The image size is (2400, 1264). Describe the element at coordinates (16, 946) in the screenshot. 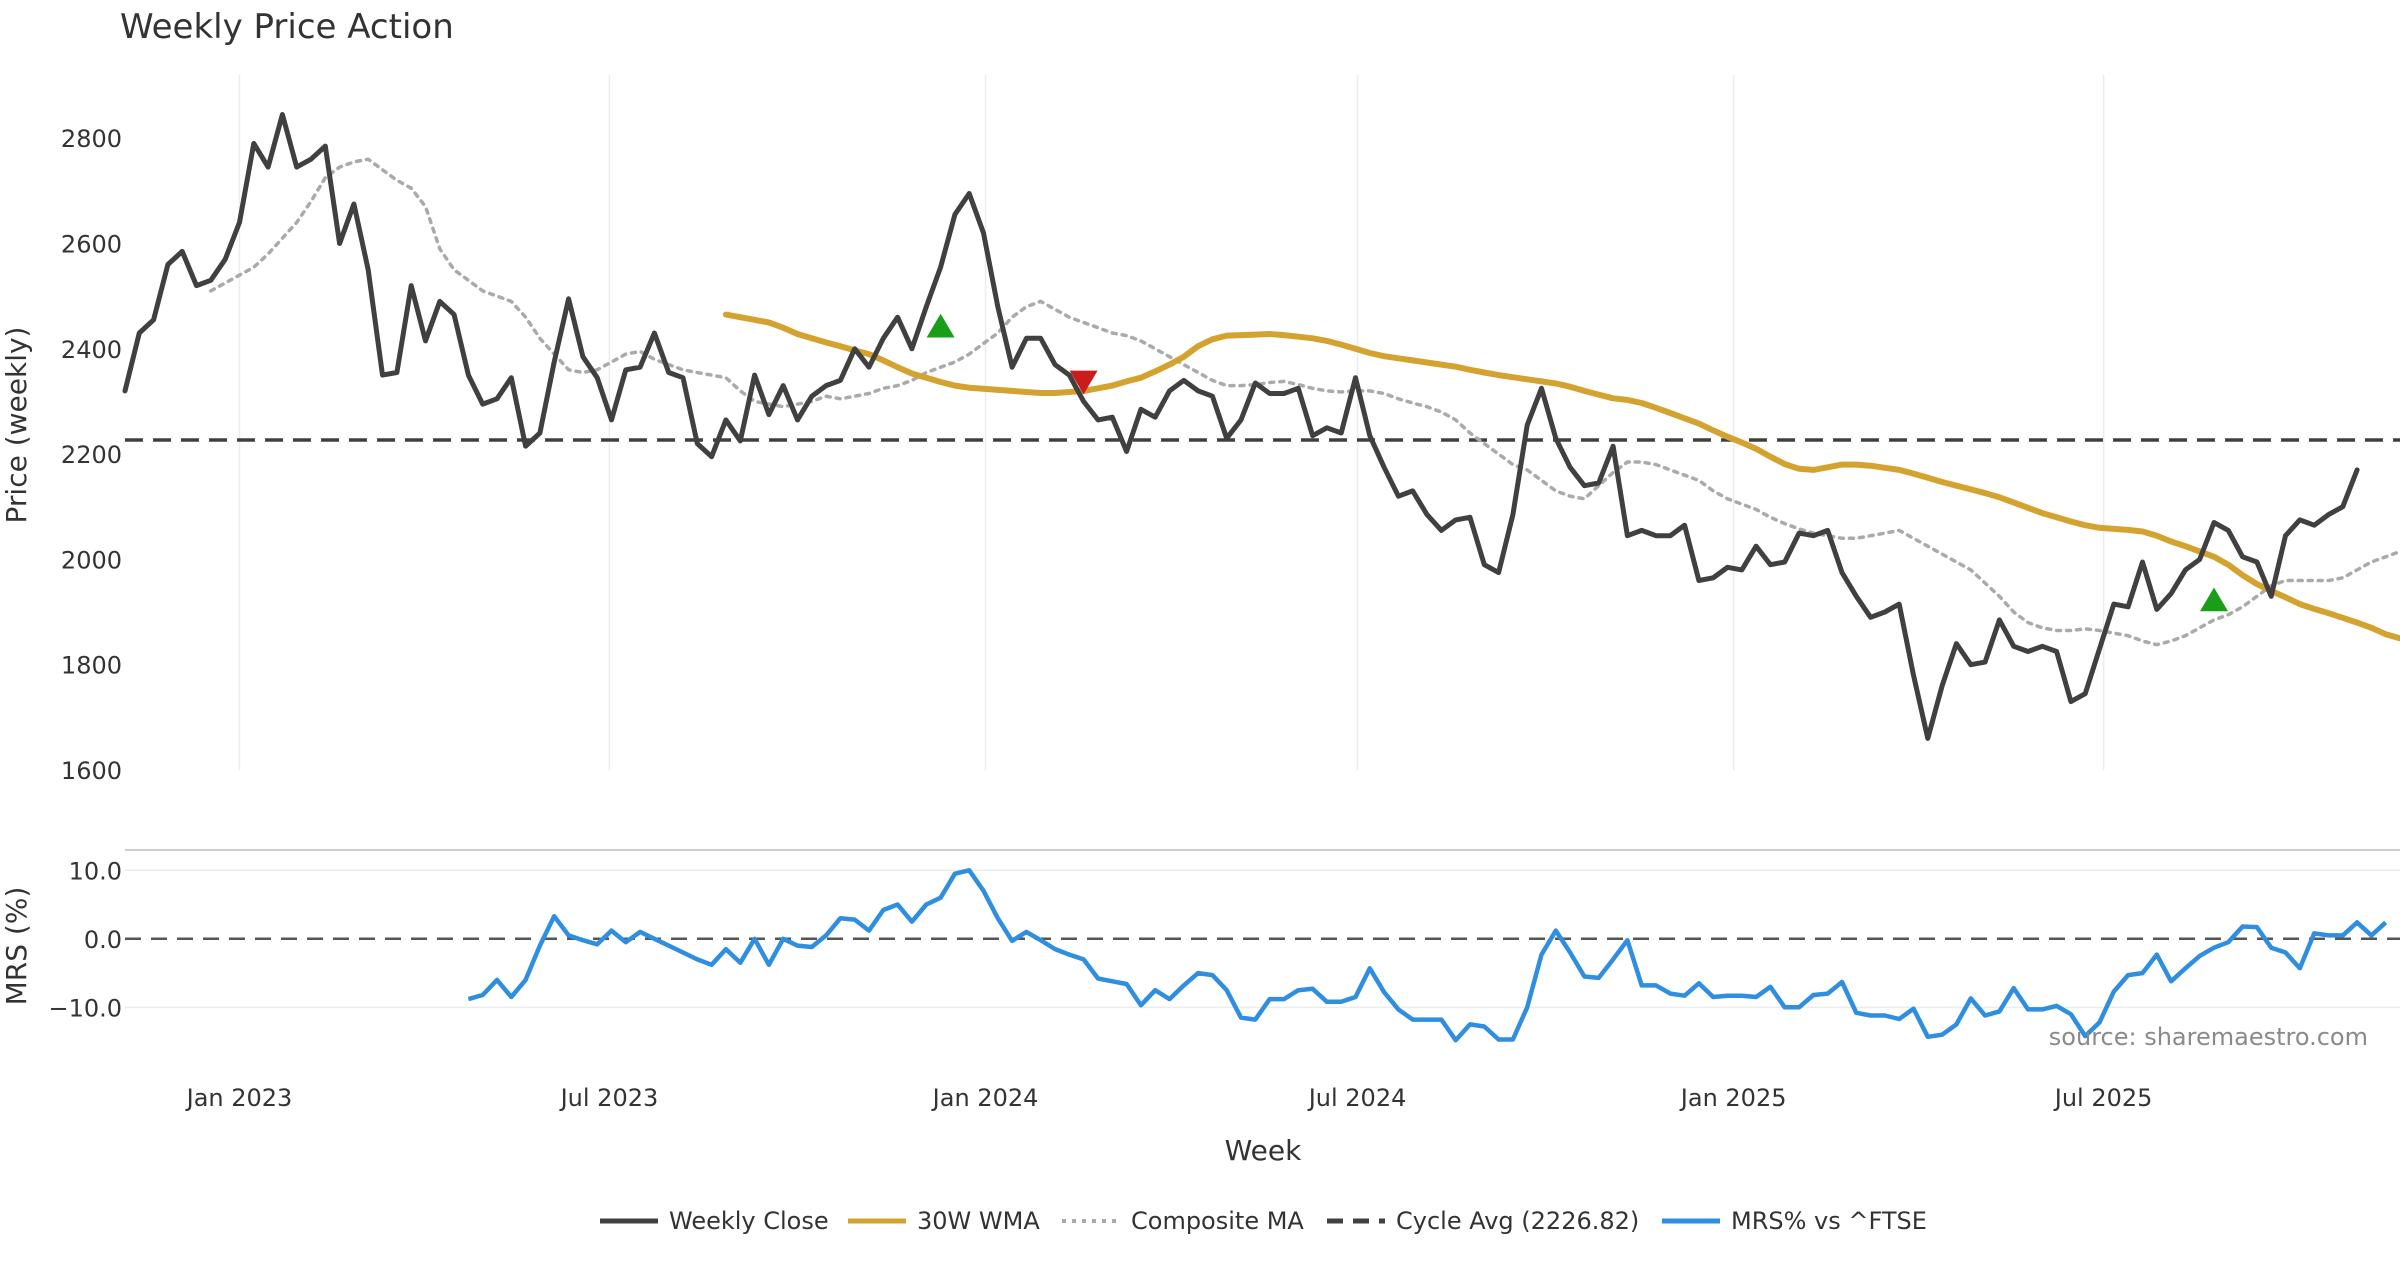

I see `mrs-y-axis-label: MRS (%)` at that location.